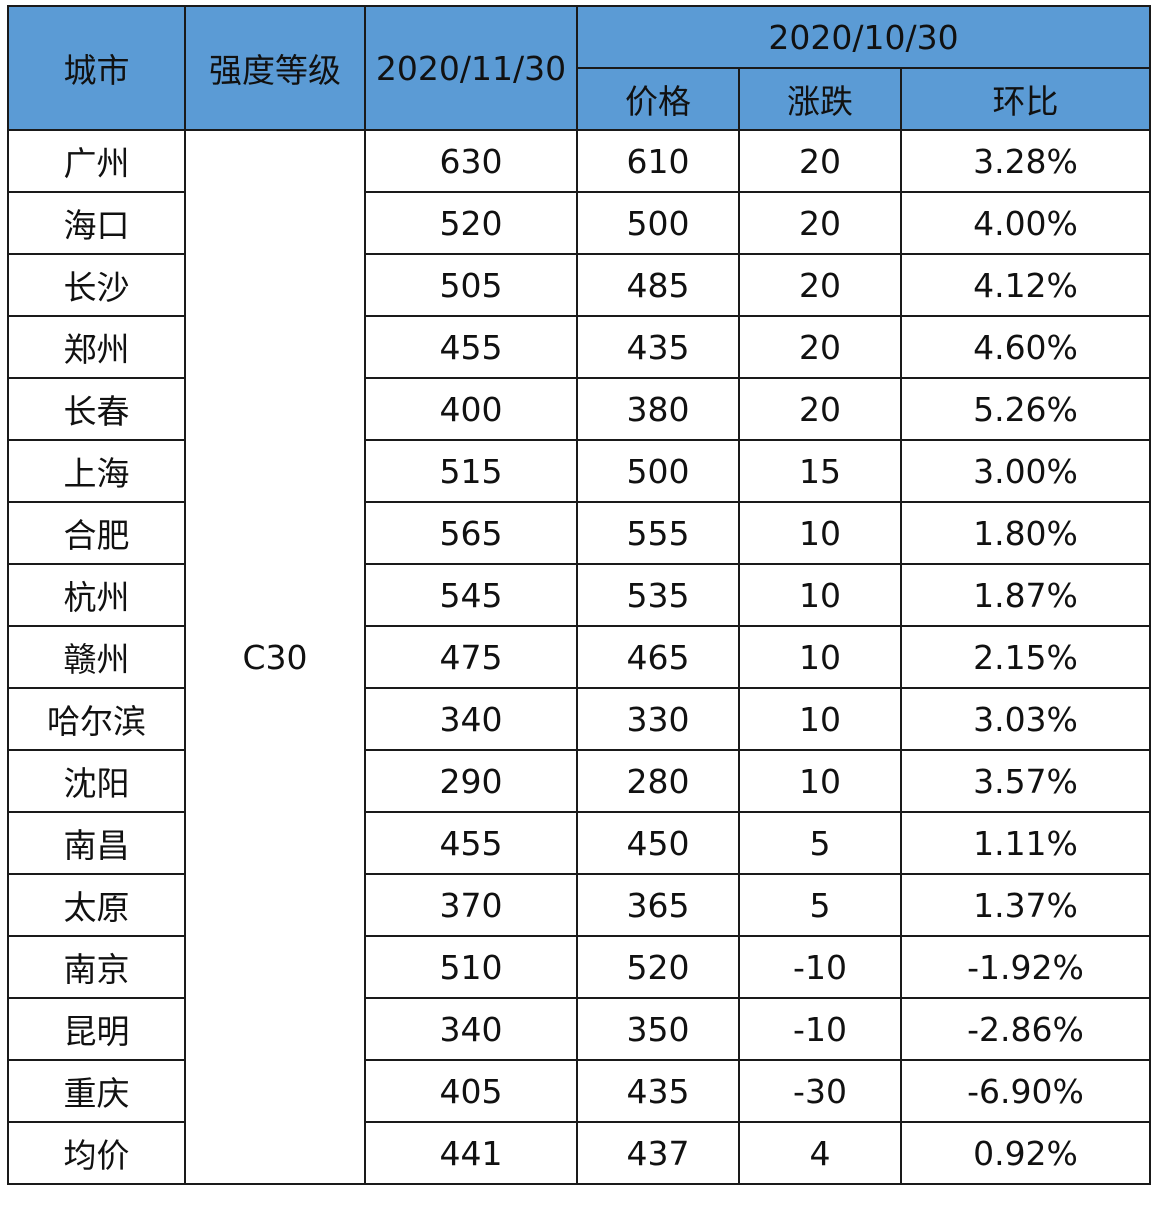 This screenshot has width=1156, height=1206. What do you see at coordinates (96, 843) in the screenshot?
I see `city-cell: 南昌` at bounding box center [96, 843].